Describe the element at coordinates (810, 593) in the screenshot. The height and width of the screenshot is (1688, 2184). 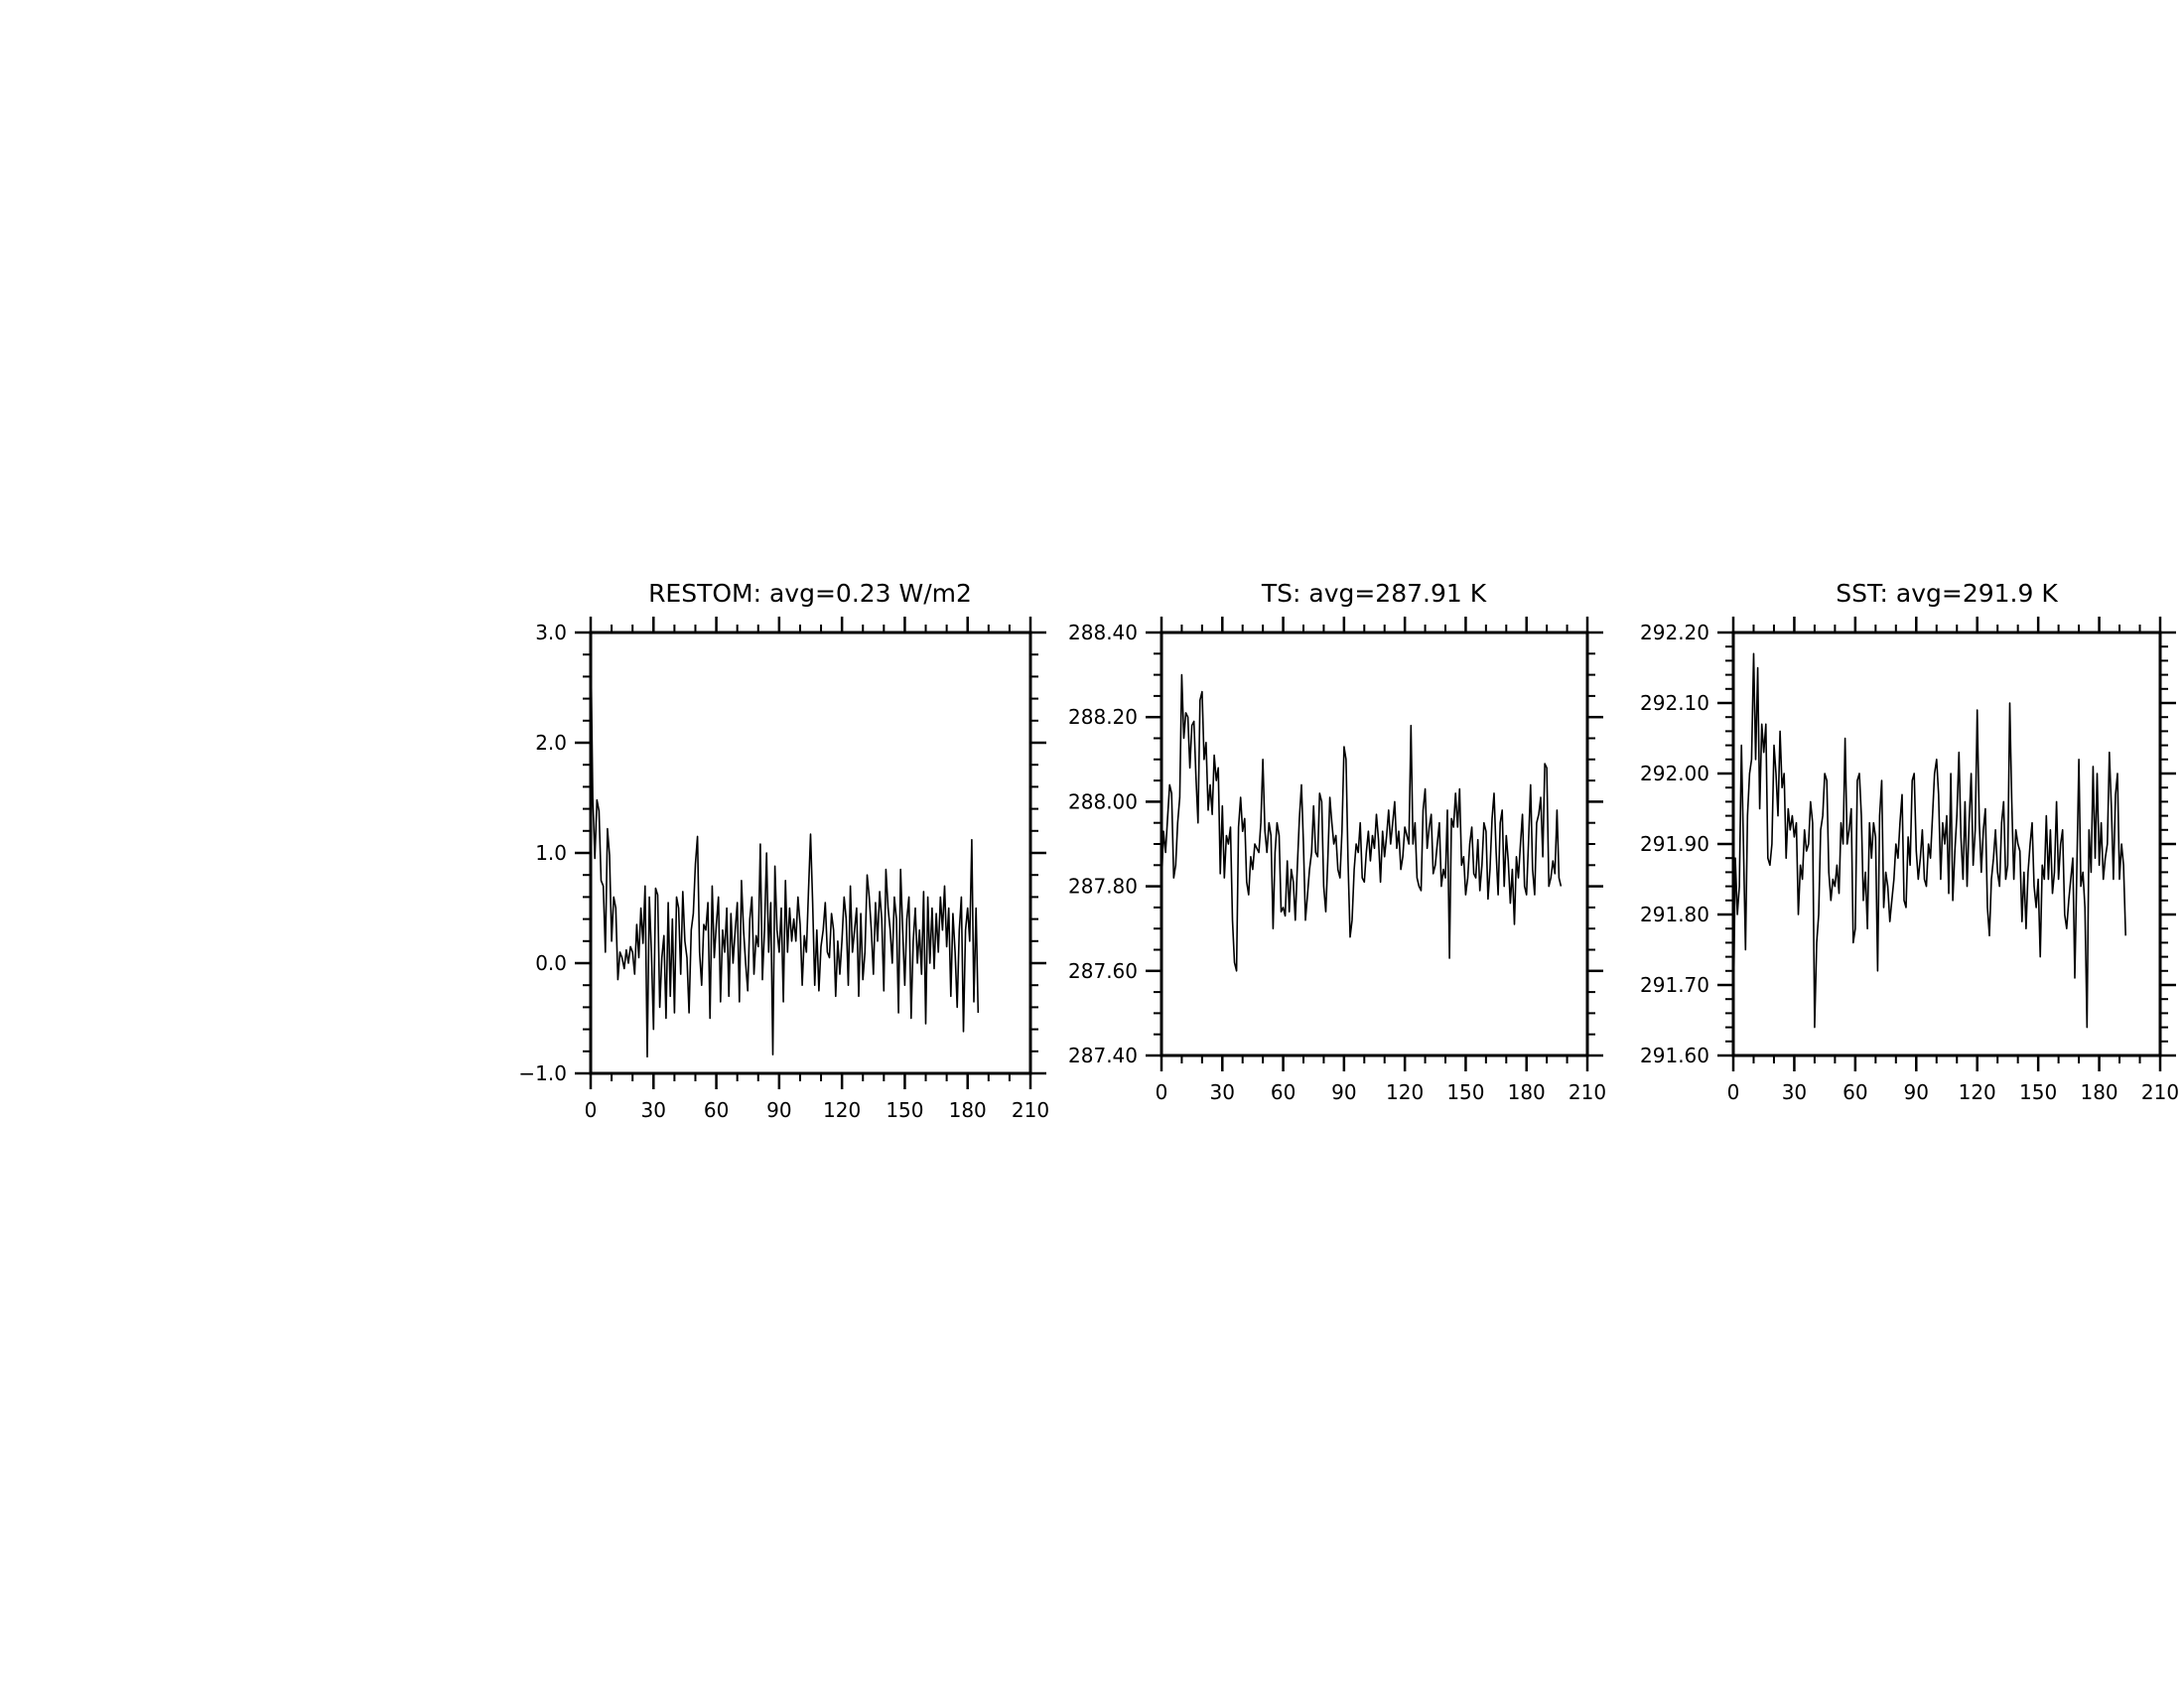
I see `restom-title: RESTOM: avg=0.23 W/m2` at that location.